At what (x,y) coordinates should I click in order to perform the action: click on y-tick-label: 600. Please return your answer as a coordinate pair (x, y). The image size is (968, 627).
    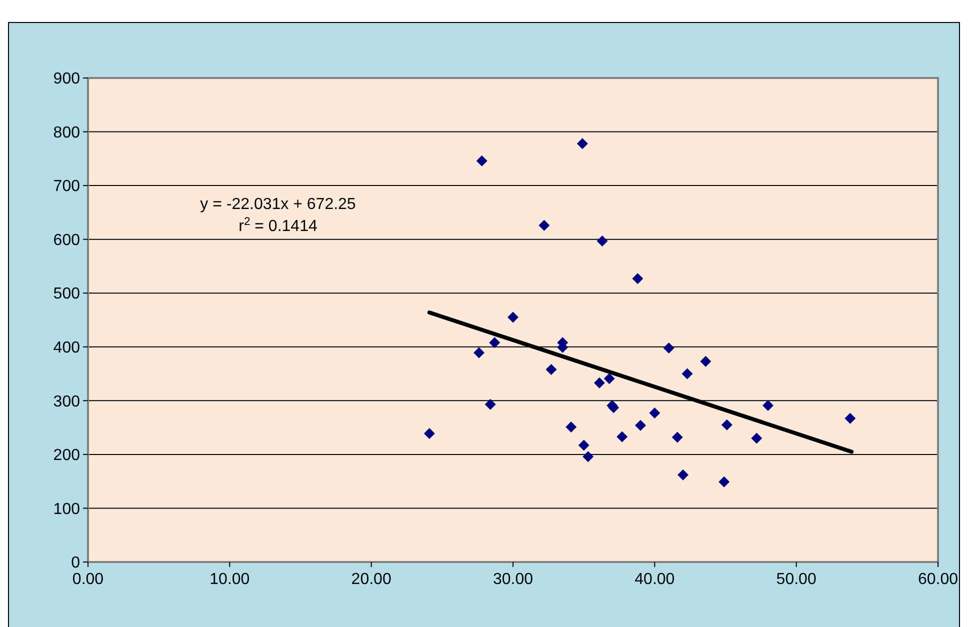
    Looking at the image, I should click on (66, 240).